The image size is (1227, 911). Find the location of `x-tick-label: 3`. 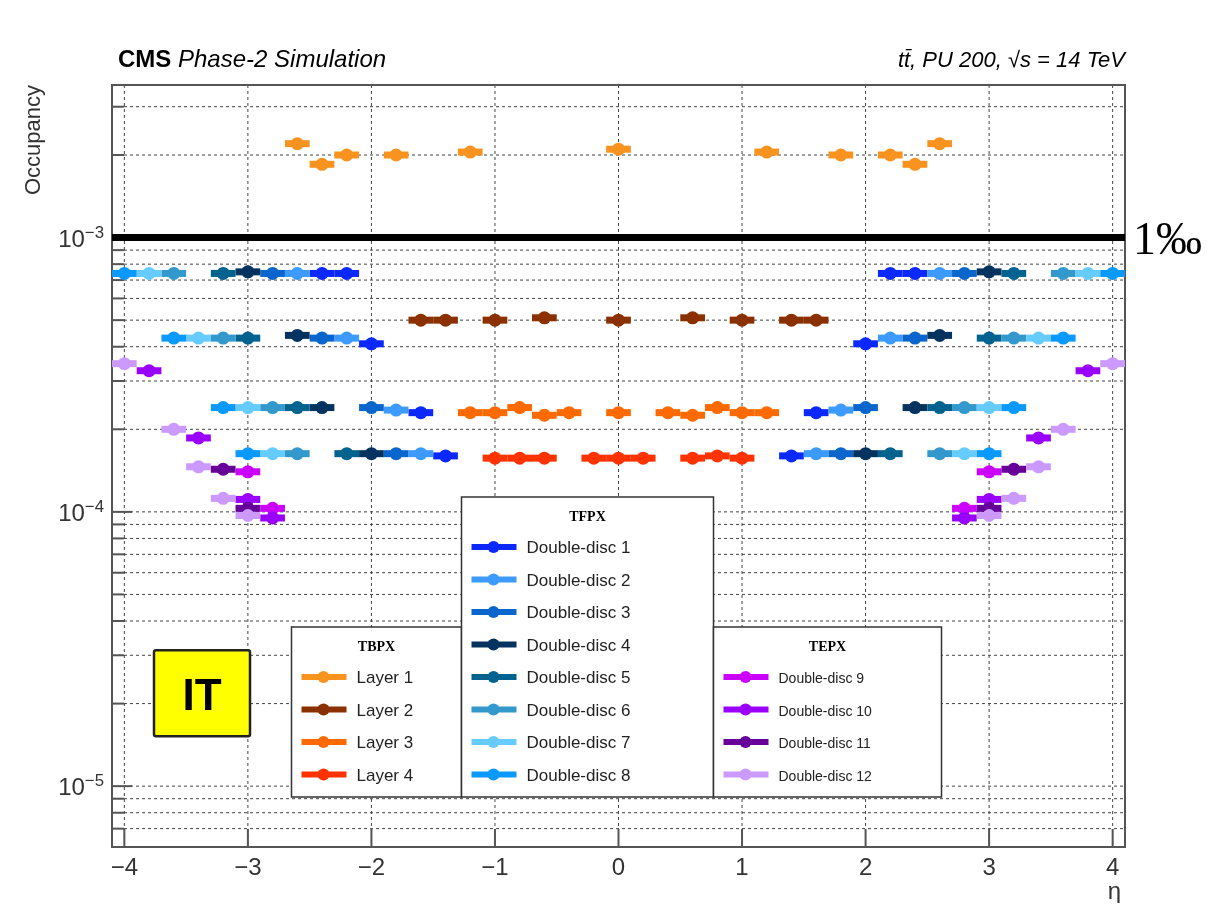

x-tick-label: 3 is located at coordinates (989, 866).